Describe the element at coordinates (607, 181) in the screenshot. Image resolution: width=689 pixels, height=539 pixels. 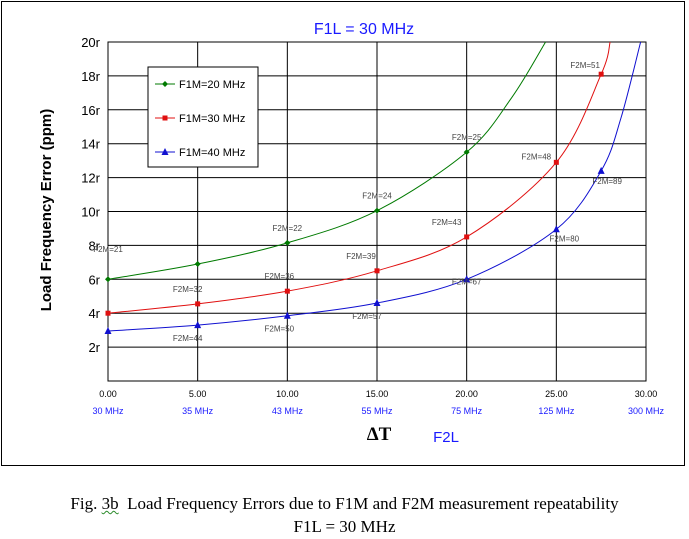
I see `point-label: F2M=89` at that location.